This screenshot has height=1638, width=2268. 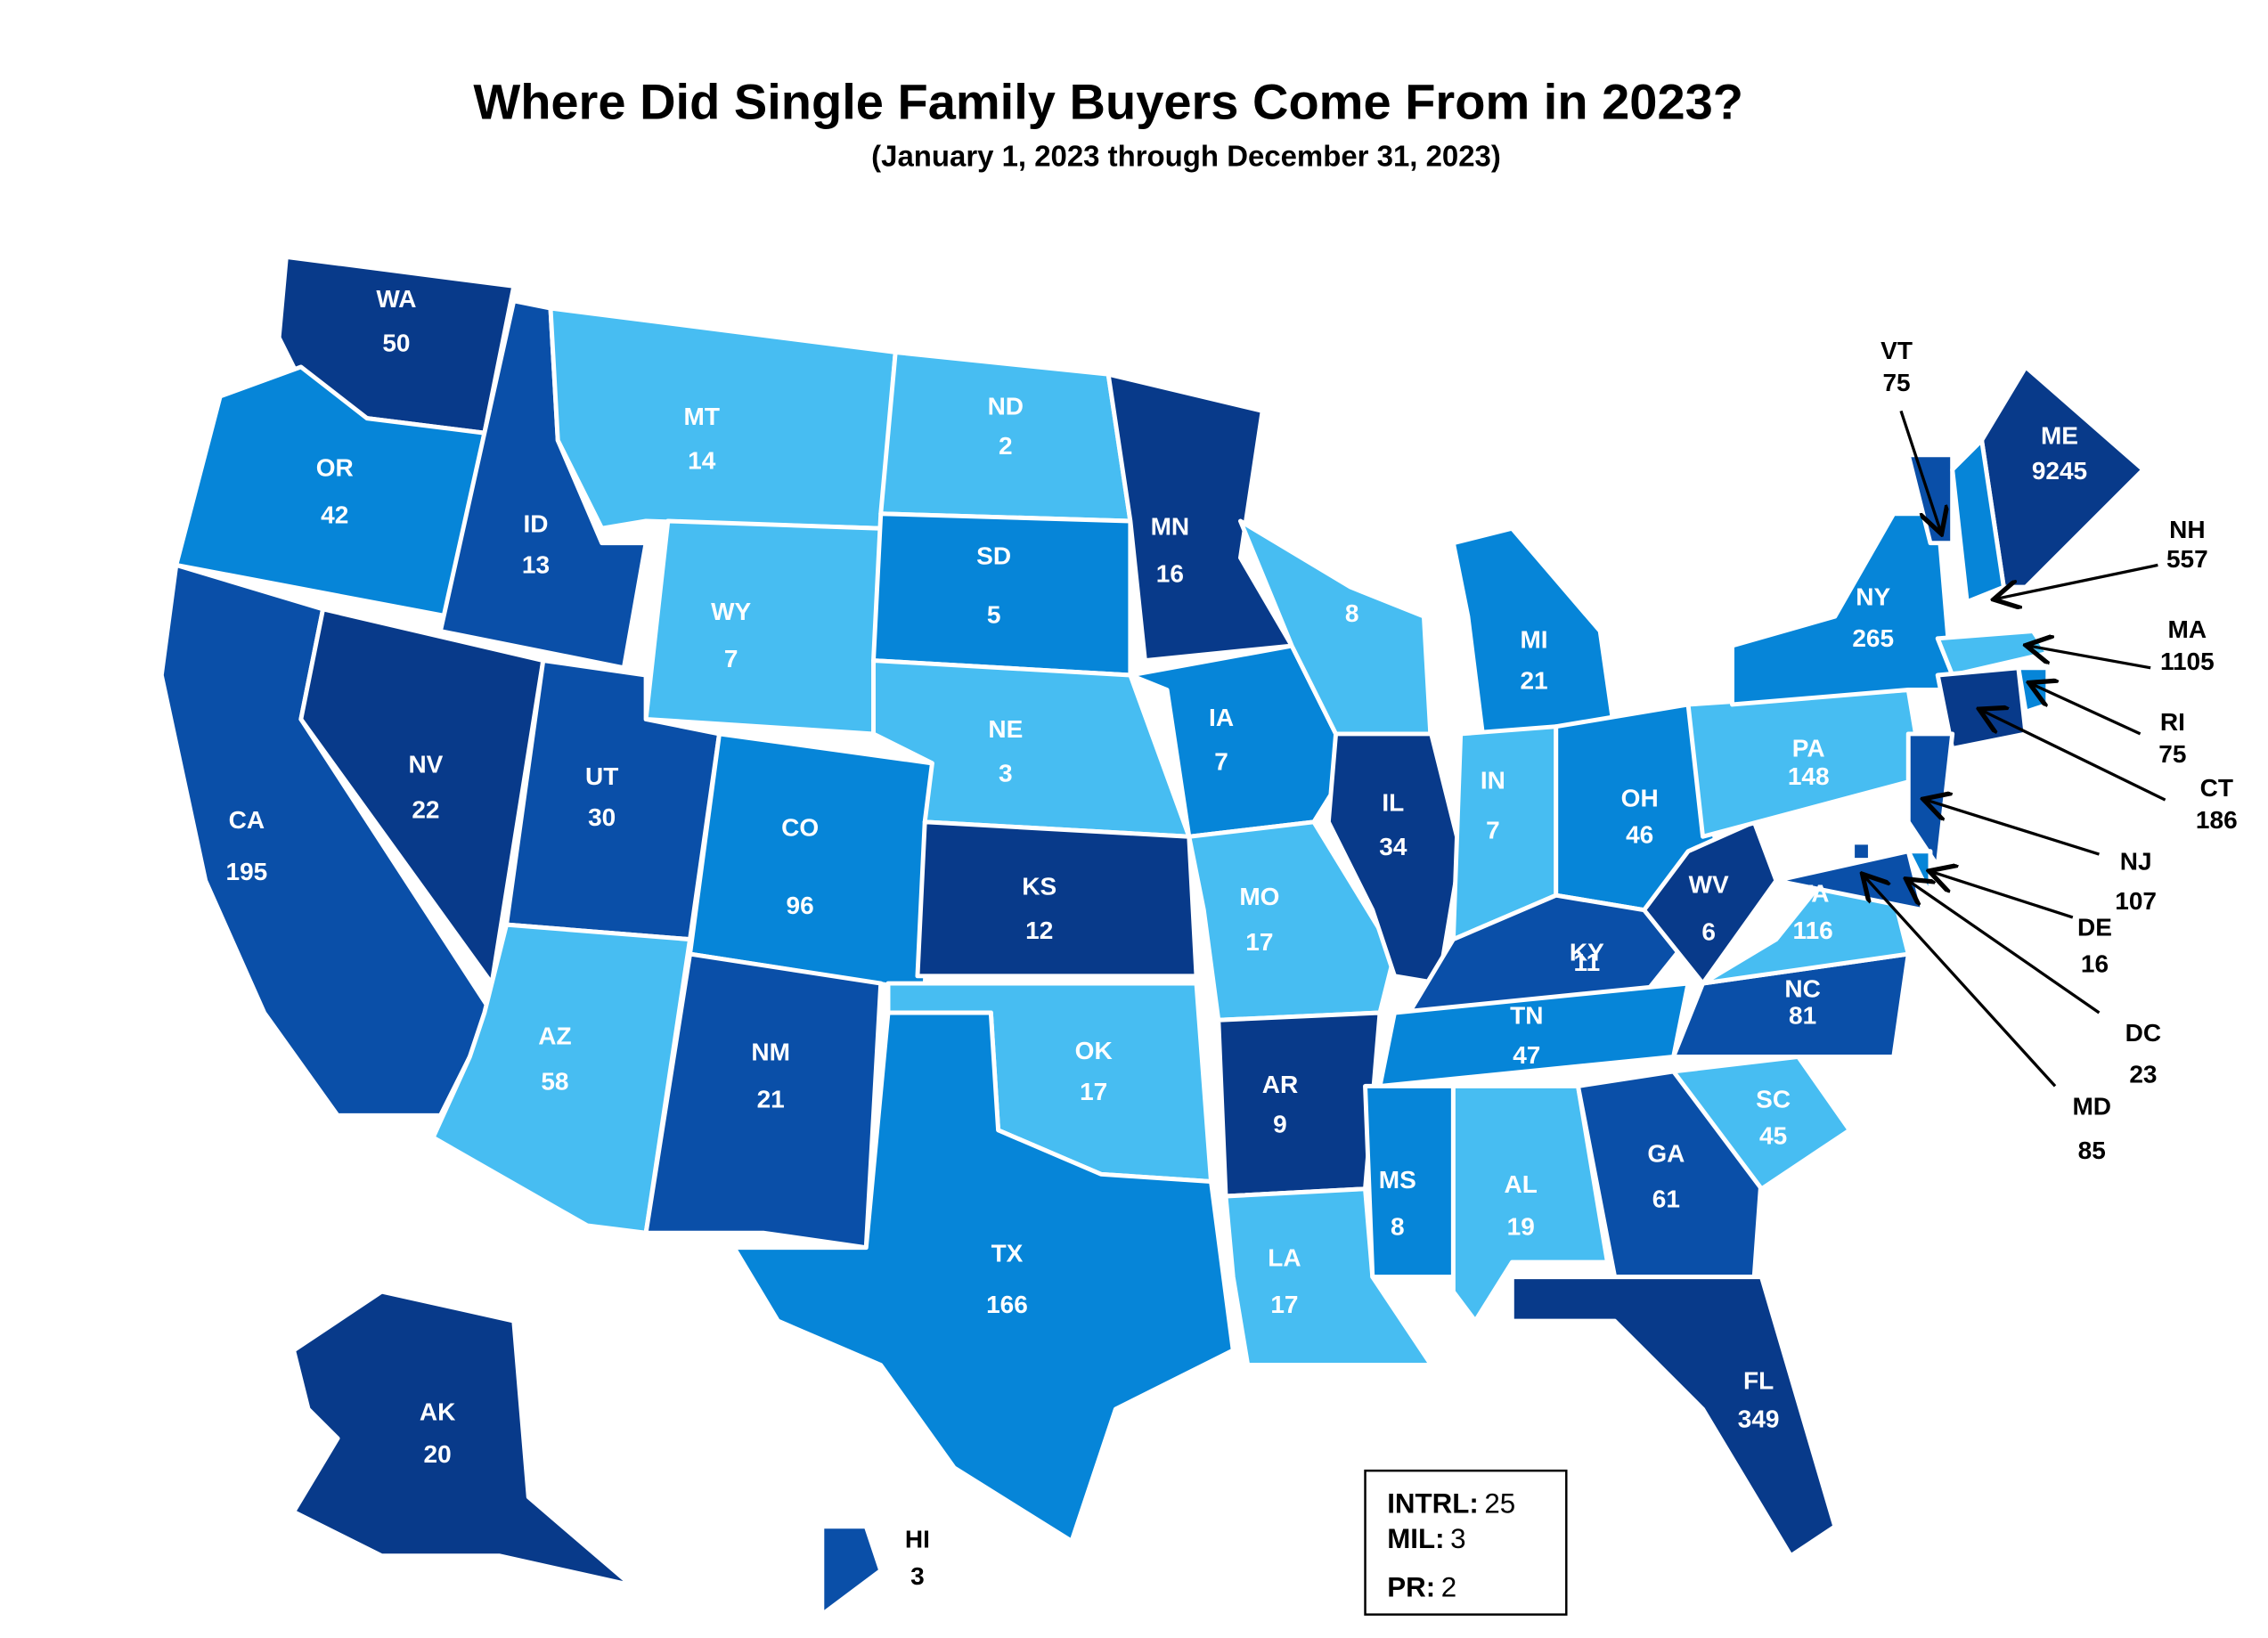 What do you see at coordinates (247, 820) in the screenshot?
I see `state-abbr: CA` at bounding box center [247, 820].